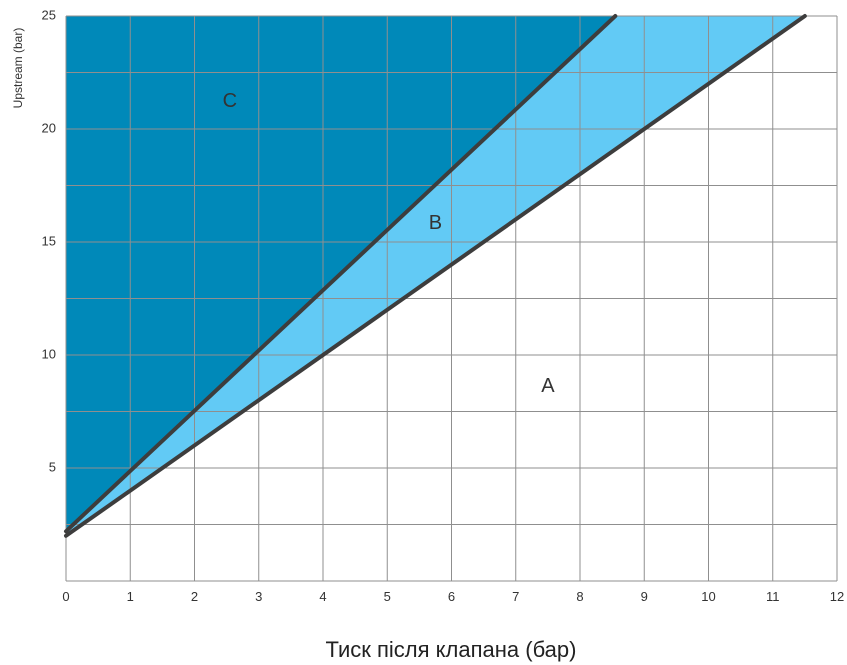 The height and width of the screenshot is (665, 847). What do you see at coordinates (548, 386) in the screenshot?
I see `region-label-a: A` at bounding box center [548, 386].